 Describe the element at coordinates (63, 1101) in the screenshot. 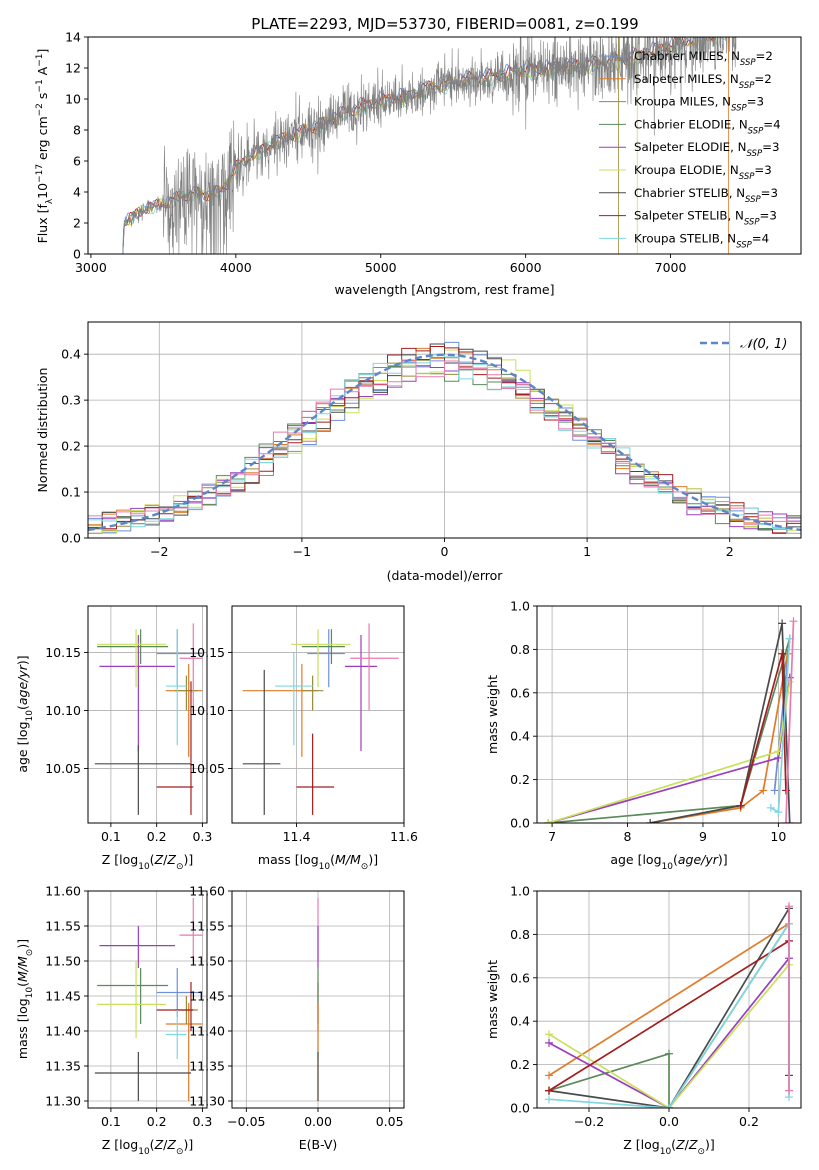

I see `y-tick-label: 11.30` at that location.